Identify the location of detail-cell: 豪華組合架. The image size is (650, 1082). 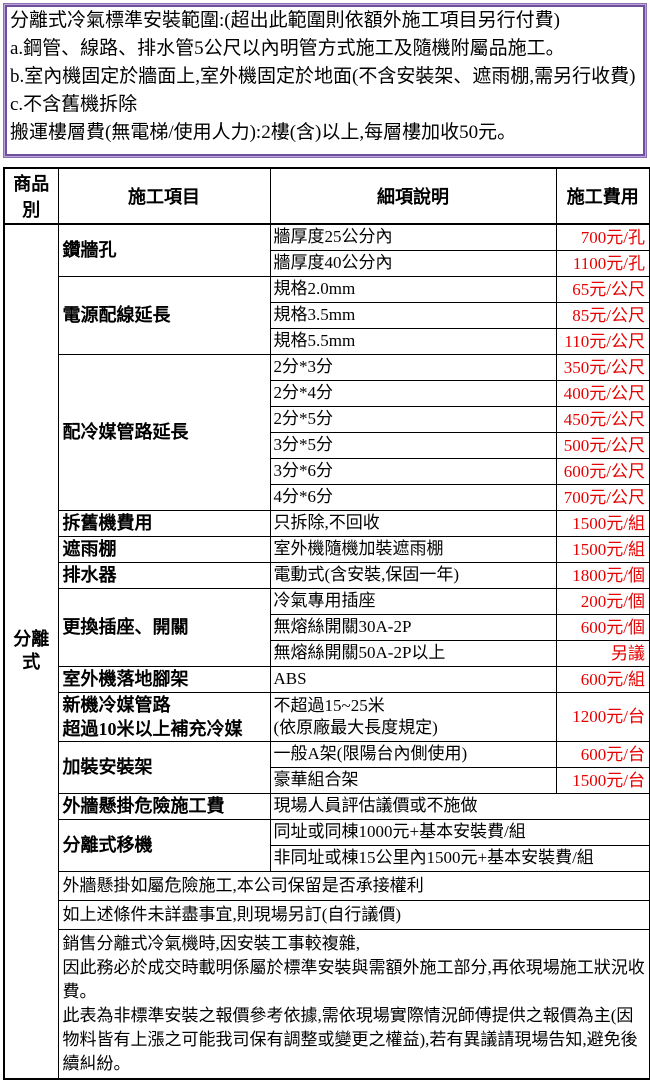
(413, 780).